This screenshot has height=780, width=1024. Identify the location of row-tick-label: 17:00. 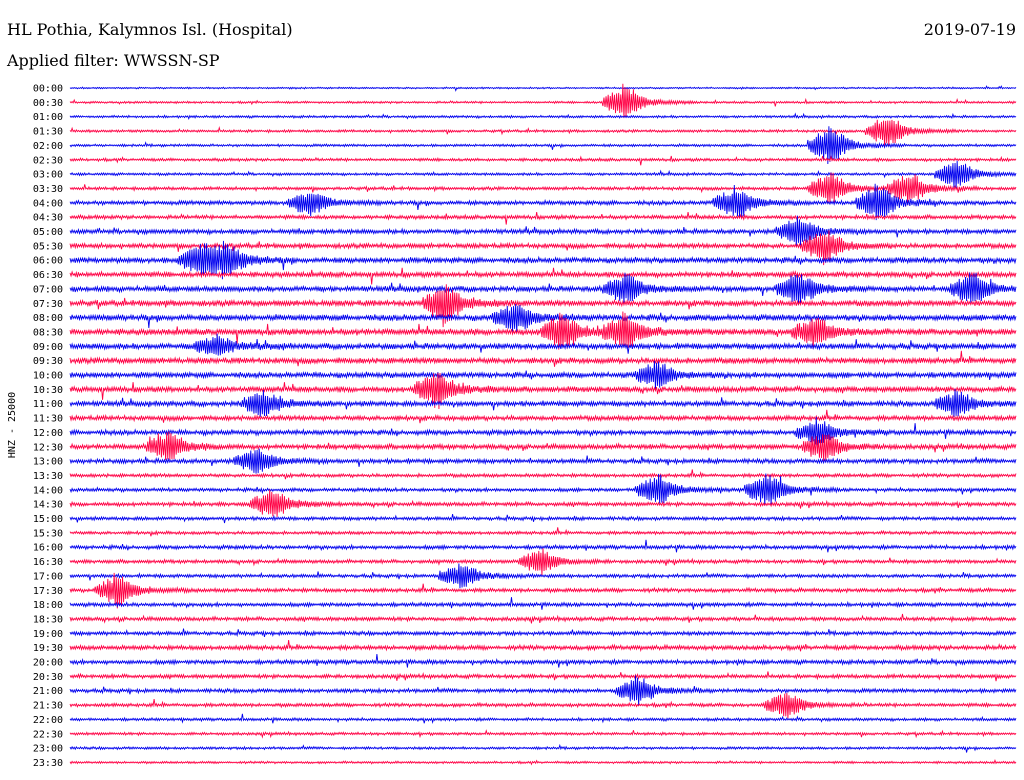
(48, 576).